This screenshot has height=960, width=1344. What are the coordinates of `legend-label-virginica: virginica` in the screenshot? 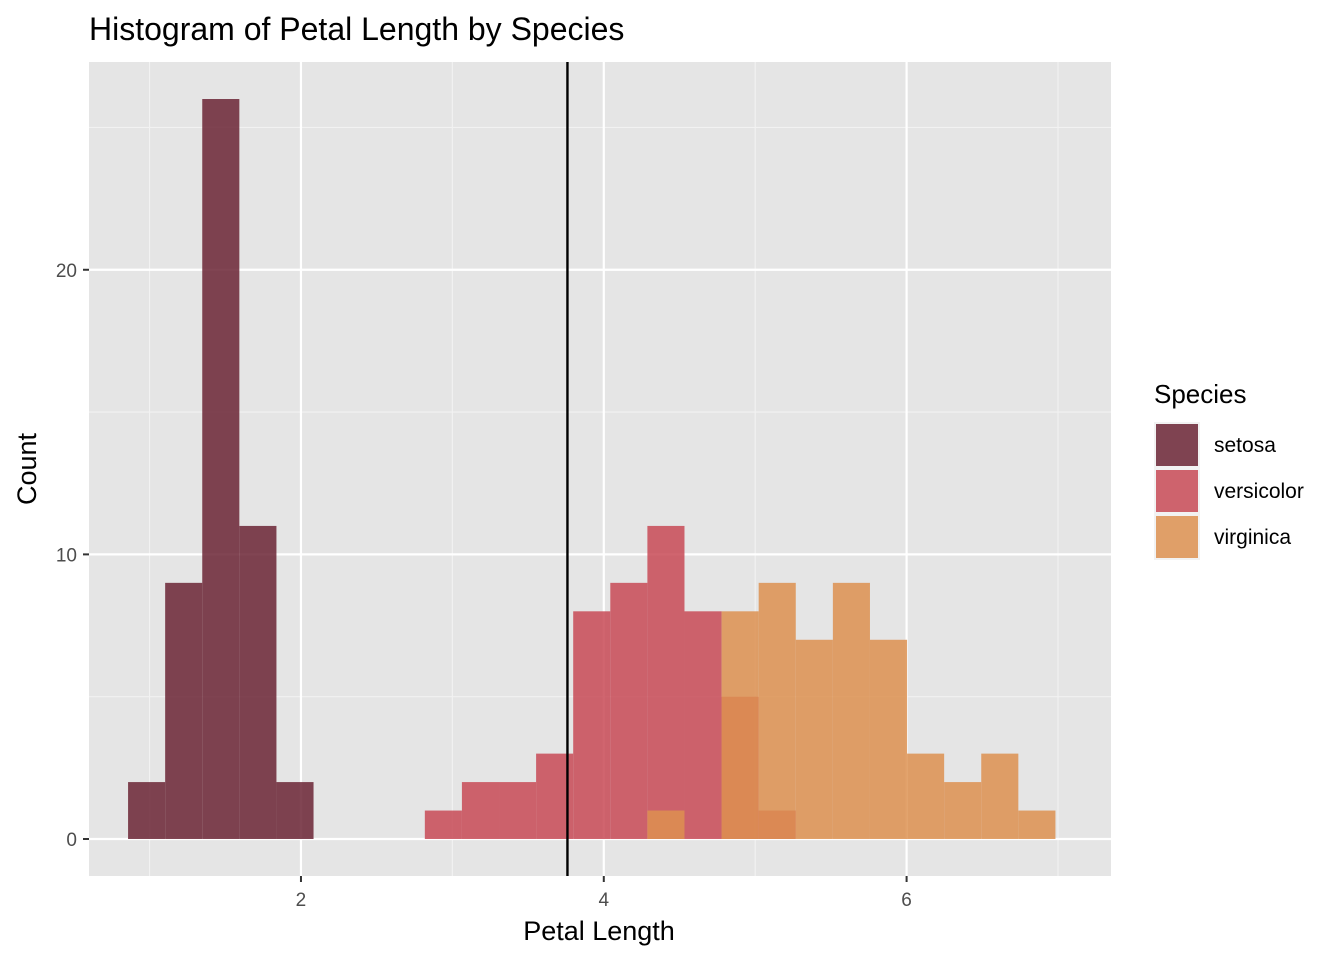 It's located at (1252, 537).